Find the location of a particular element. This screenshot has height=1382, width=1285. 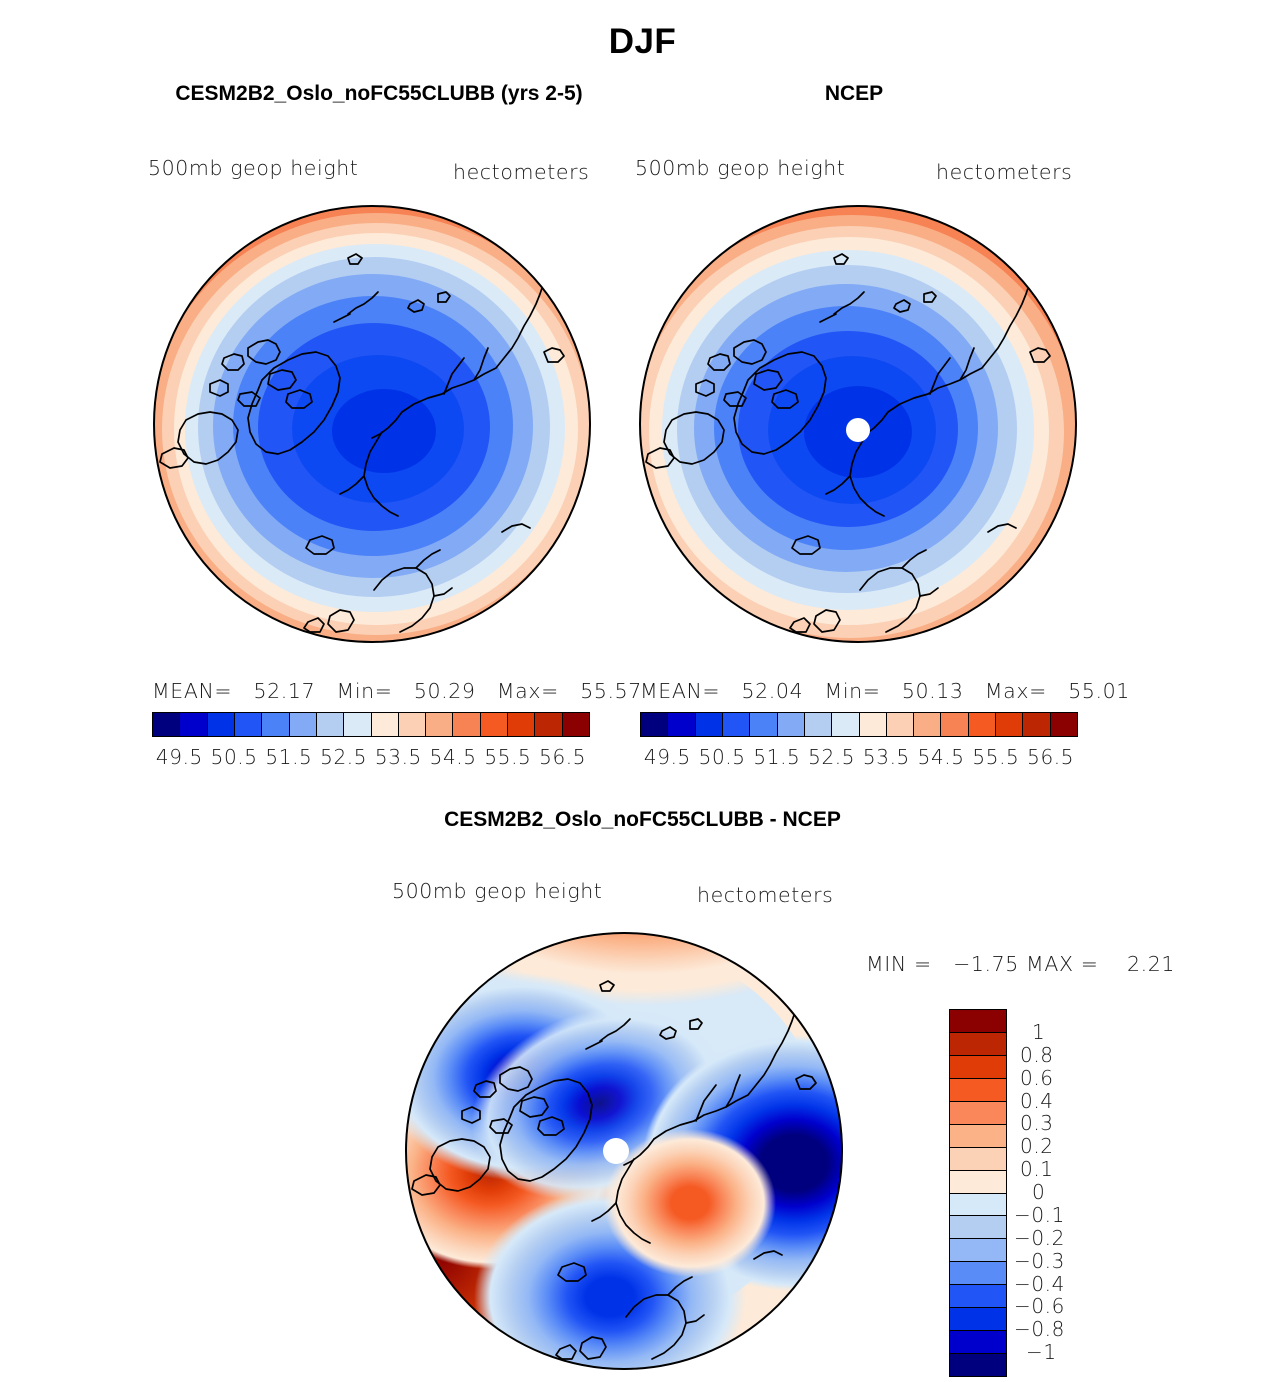

model-polar-map is located at coordinates (372, 424).